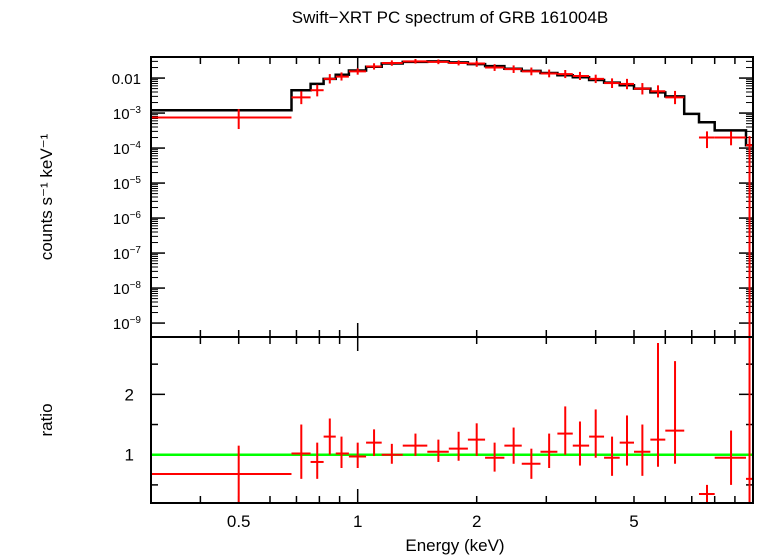  What do you see at coordinates (46, 419) in the screenshot?
I see `bottom-y-axis-label: ratio` at bounding box center [46, 419].